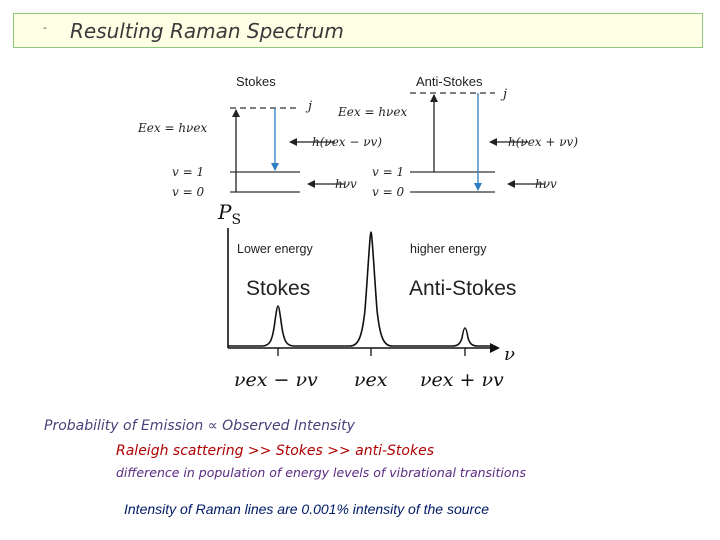 This screenshot has height=540, width=720. Describe the element at coordinates (543, 142) in the screenshot. I see `anti-h-plus-label: h(νex + νv)` at that location.